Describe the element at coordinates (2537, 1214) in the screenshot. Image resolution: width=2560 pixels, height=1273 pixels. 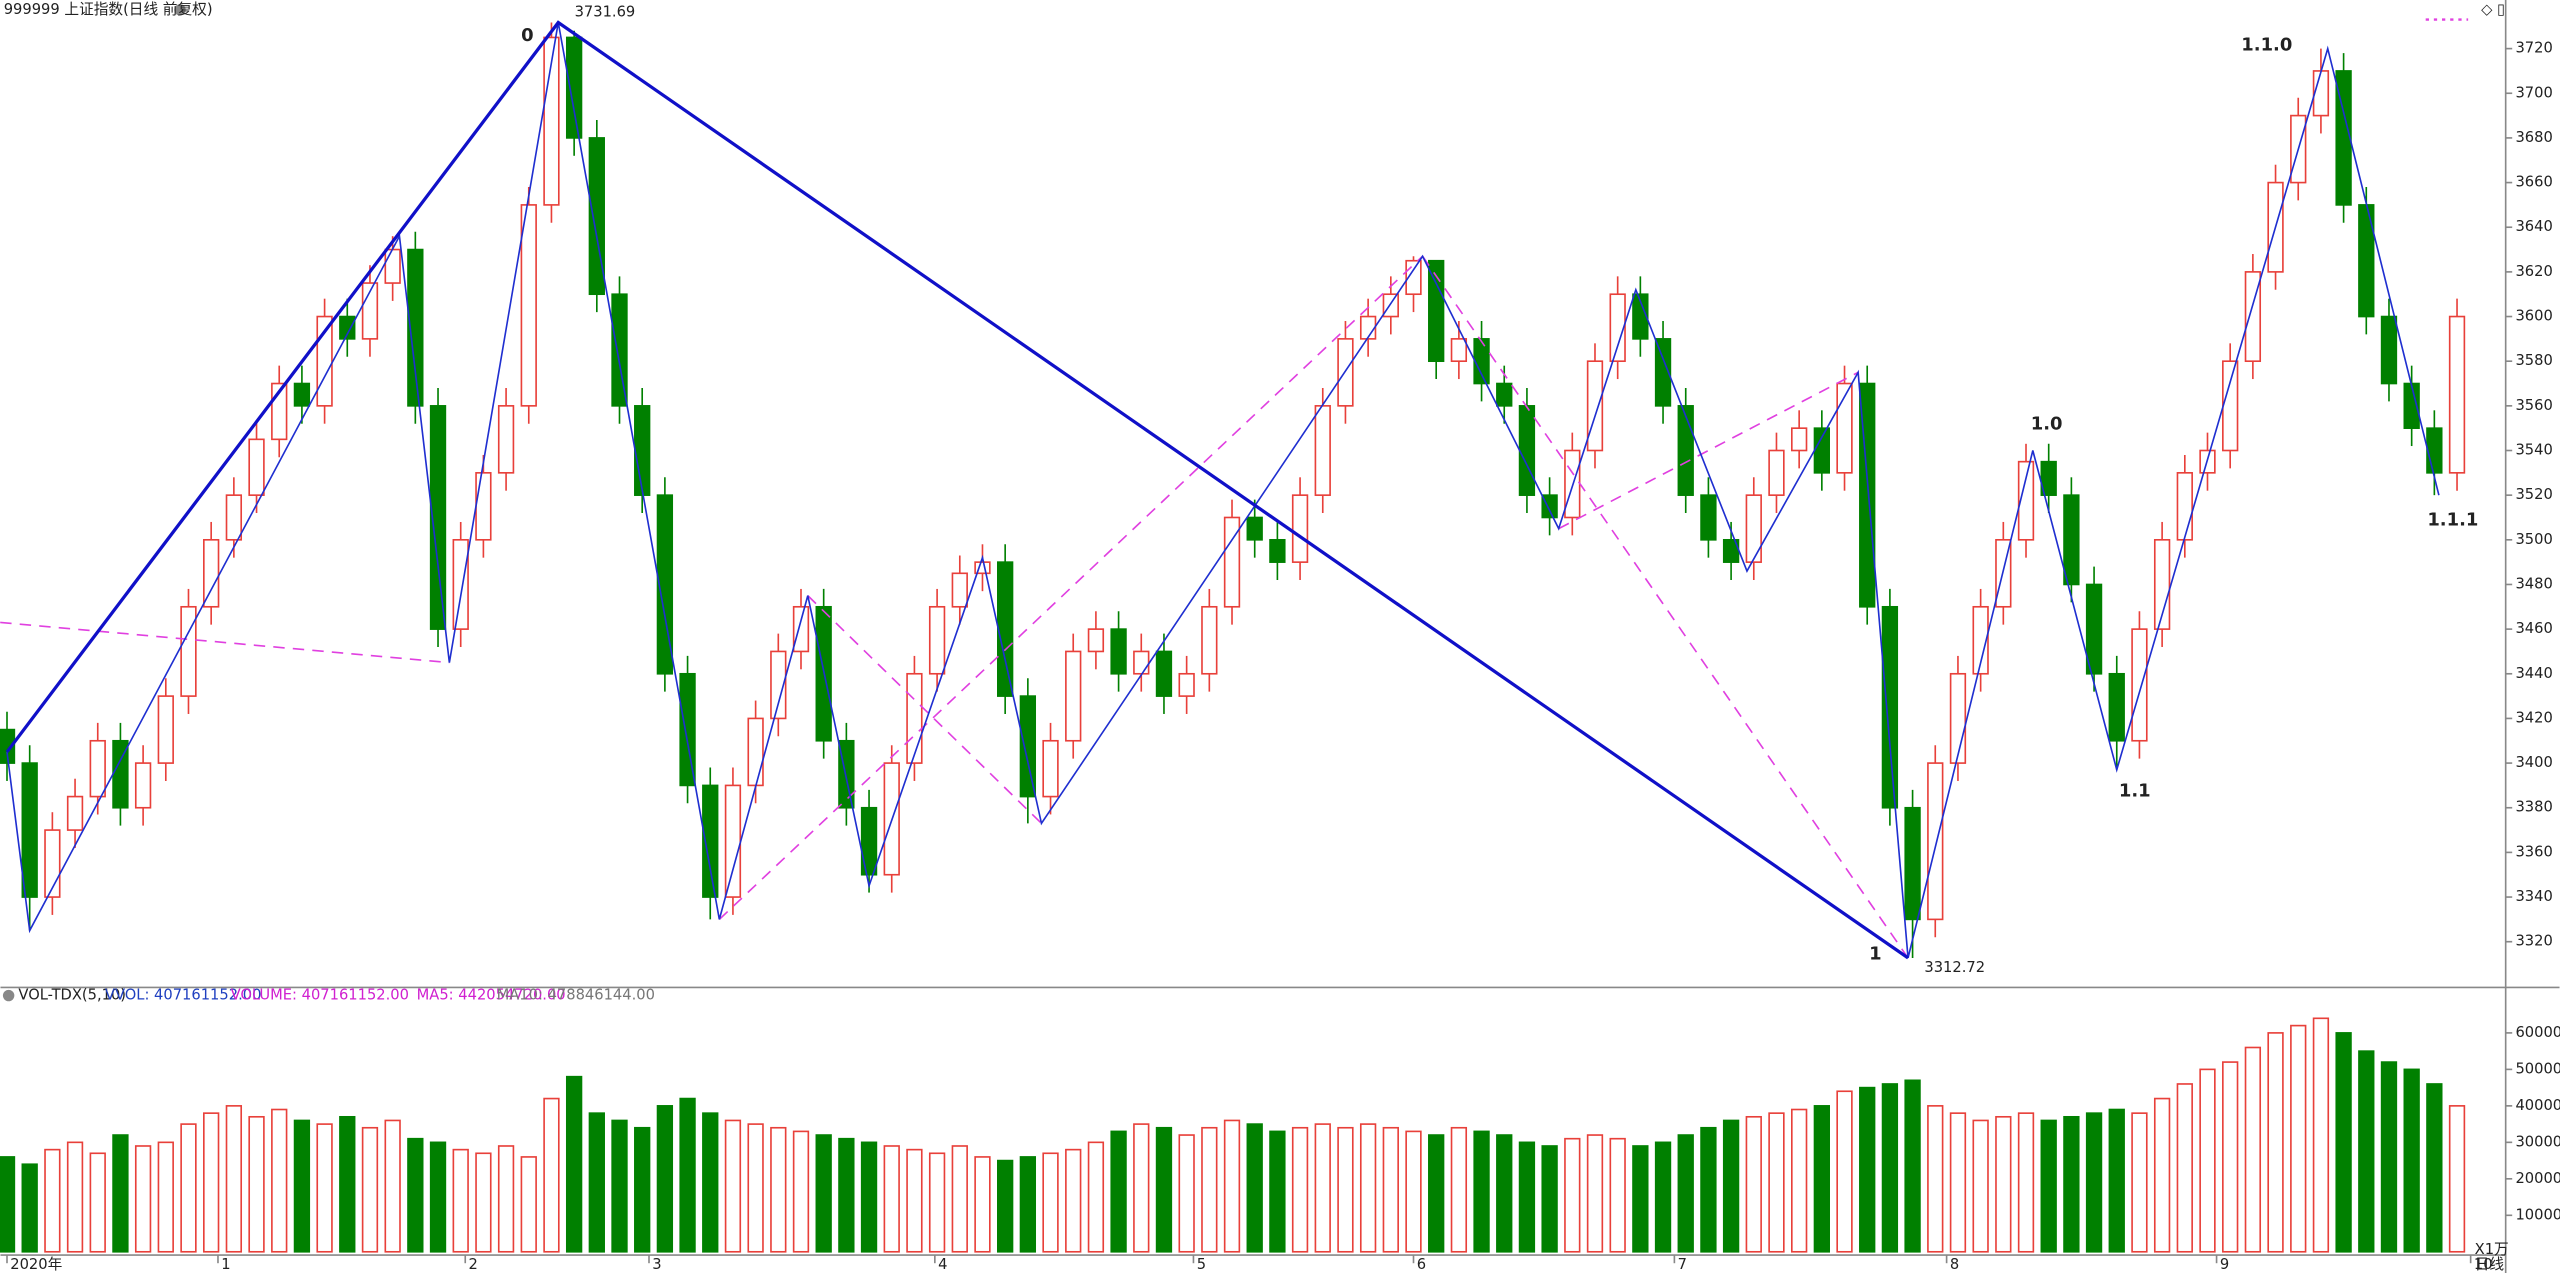
I see `y-tick-label: 10000` at that location.